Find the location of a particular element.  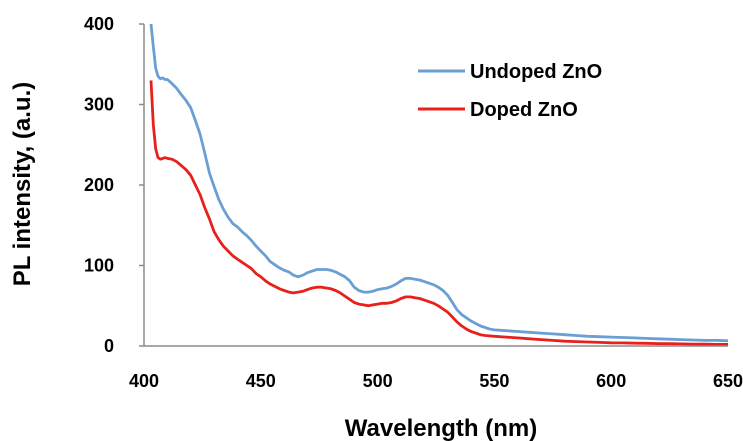

y-axis-title: PL intensity, (a.u.) is located at coordinates (22, 184).